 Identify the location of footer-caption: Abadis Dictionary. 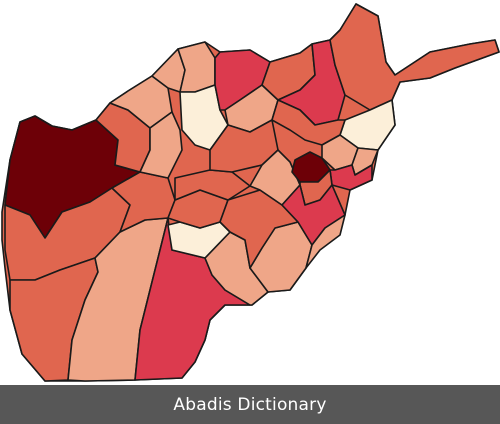
(250, 404).